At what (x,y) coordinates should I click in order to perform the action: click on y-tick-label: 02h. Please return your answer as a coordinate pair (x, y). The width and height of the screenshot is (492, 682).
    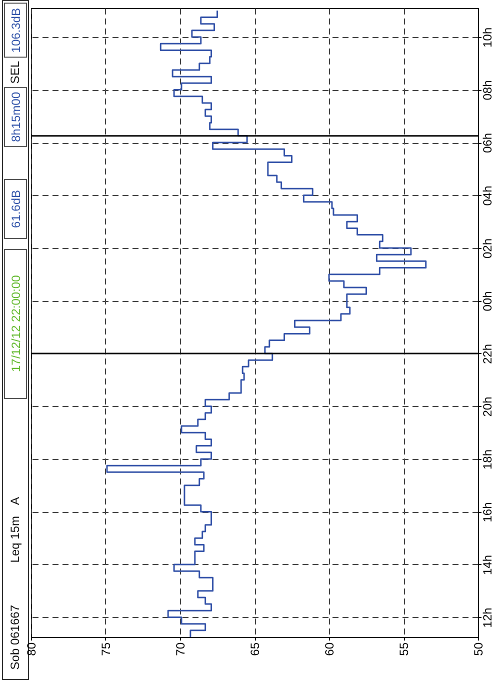
    Looking at the image, I should click on (486, 248).